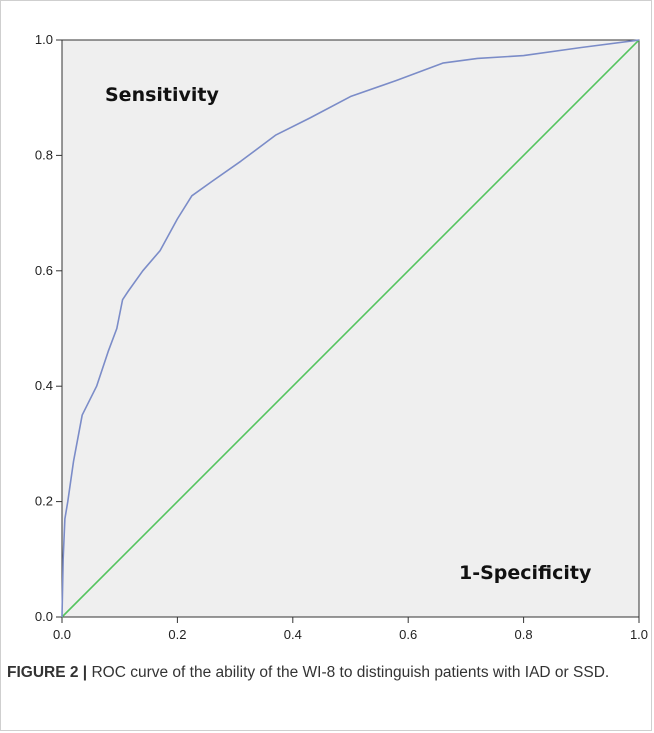 The image size is (654, 733). Describe the element at coordinates (44, 385) in the screenshot. I see `y-tick-label: 0.4` at that location.